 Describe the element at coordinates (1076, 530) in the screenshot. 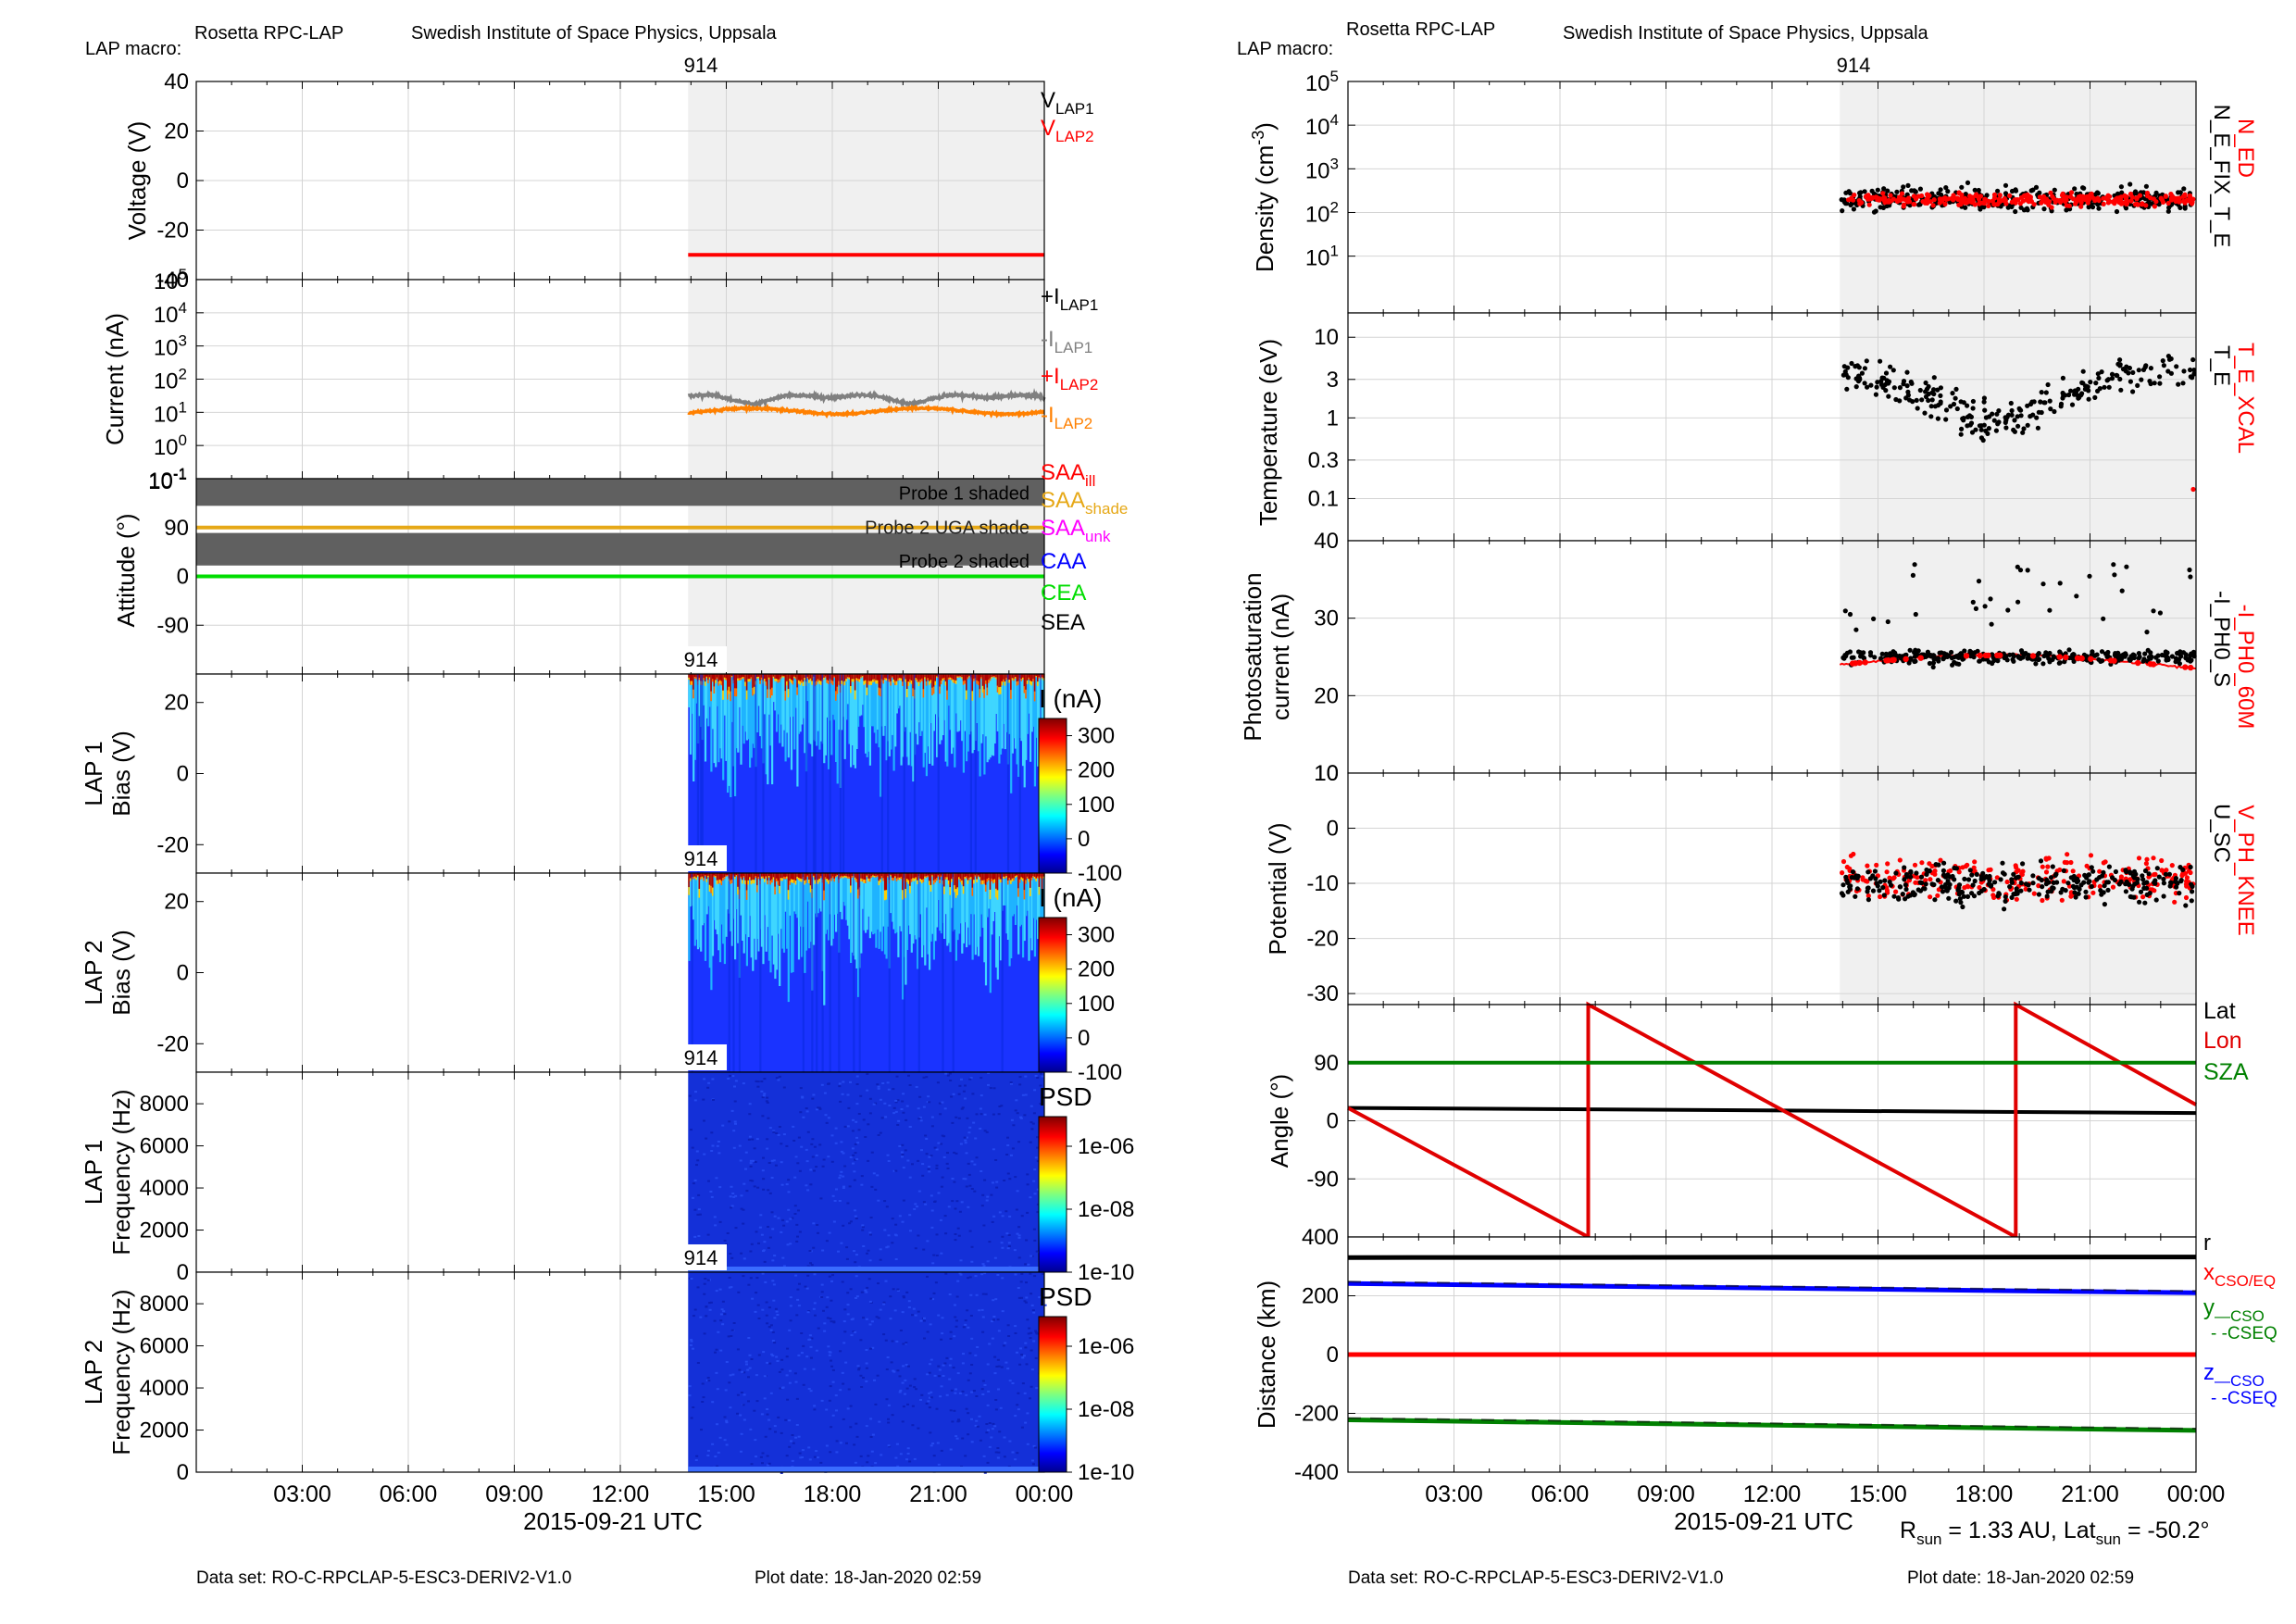

I see `legend-saa-unk: SAAunk` at that location.